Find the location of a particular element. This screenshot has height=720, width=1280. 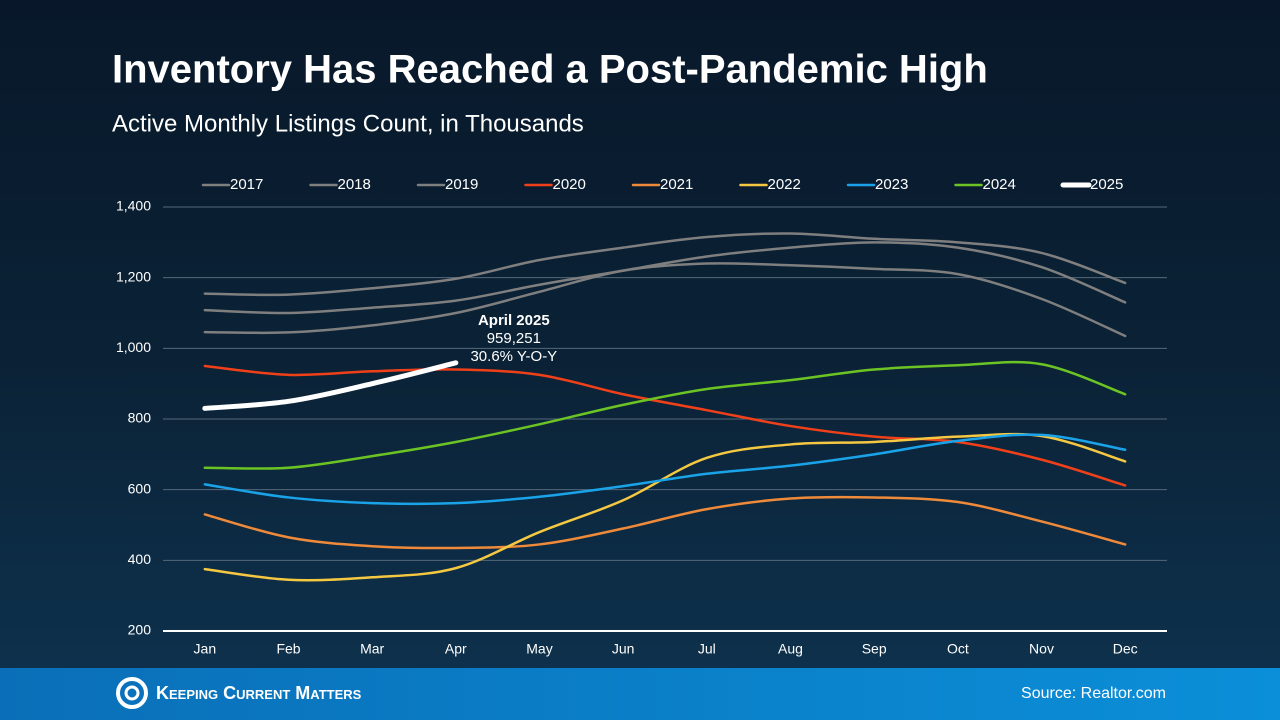

y-tick-label: 1,000 is located at coordinates (133, 347).